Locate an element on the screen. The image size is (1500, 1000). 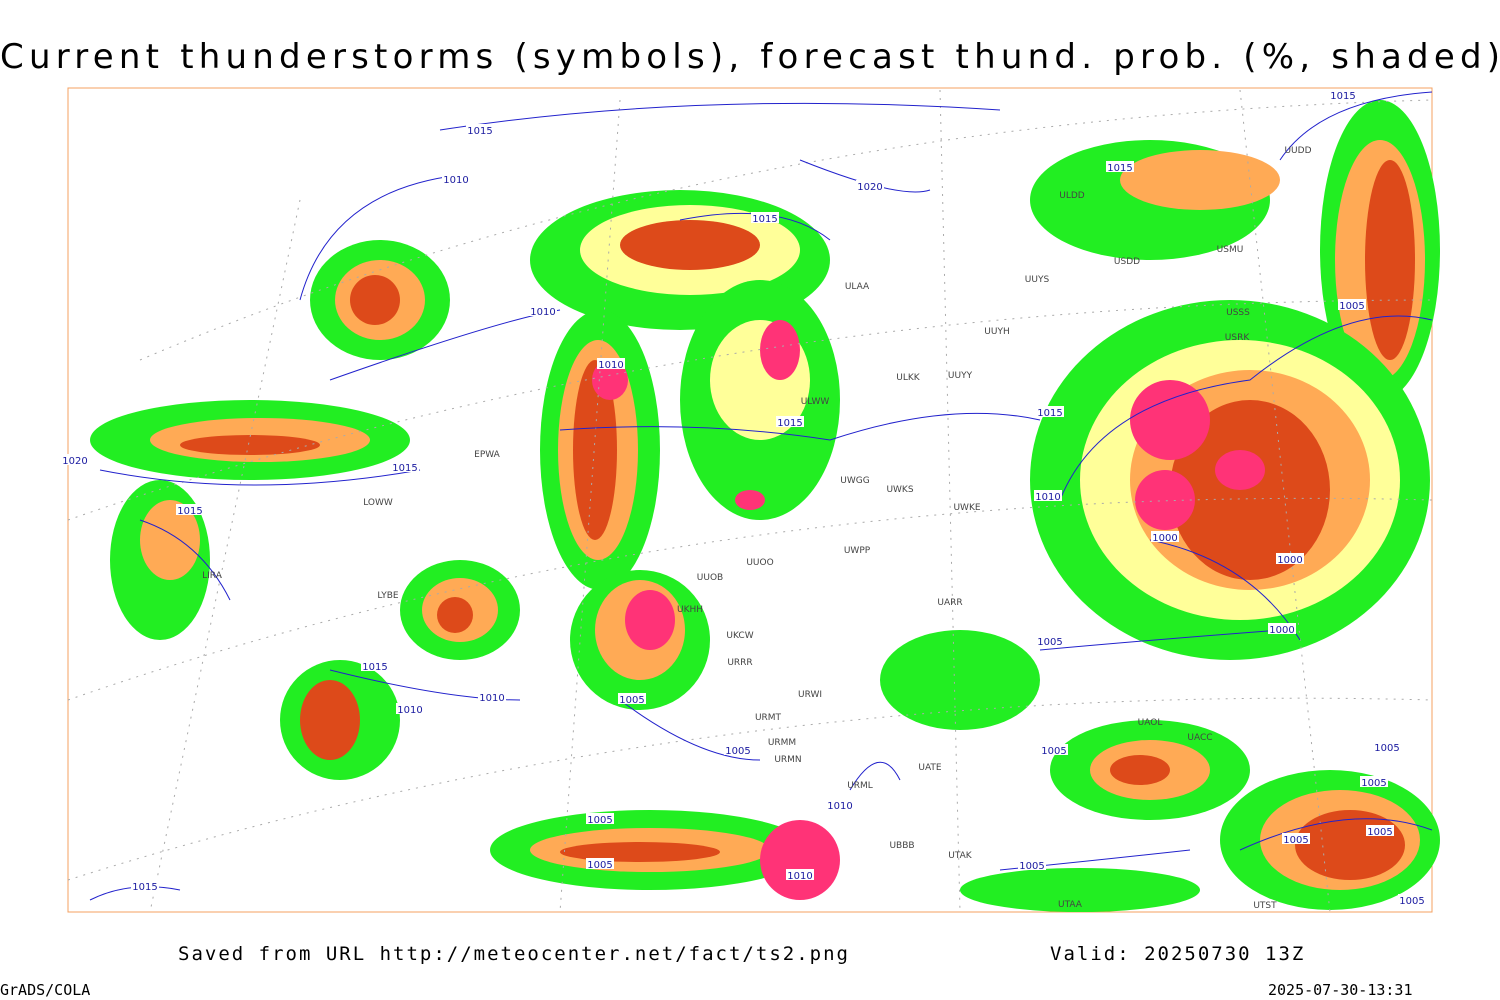
station-label: ULDD is located at coordinates (1072, 196).